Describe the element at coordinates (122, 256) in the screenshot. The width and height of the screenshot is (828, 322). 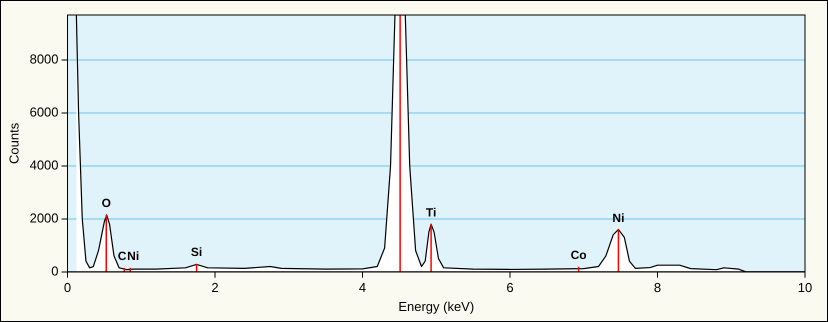
I see `annotation: C` at that location.